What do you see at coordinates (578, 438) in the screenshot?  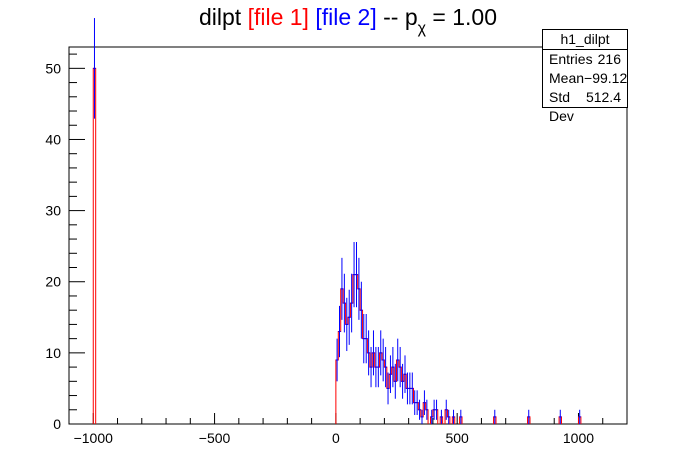 I see `x-tick-label: 1000` at bounding box center [578, 438].